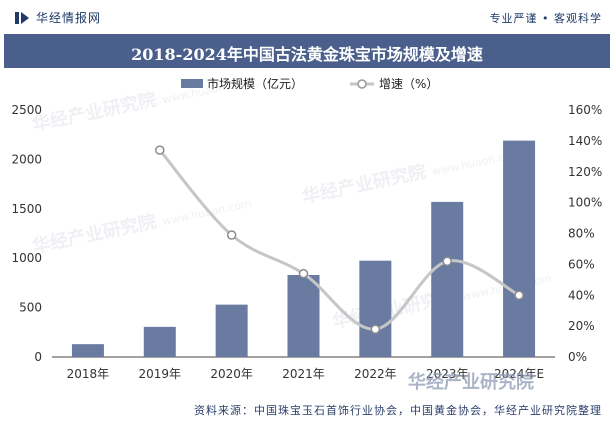  Describe the element at coordinates (585, 110) in the screenshot. I see `y-right-tick-label: 160%` at that location.